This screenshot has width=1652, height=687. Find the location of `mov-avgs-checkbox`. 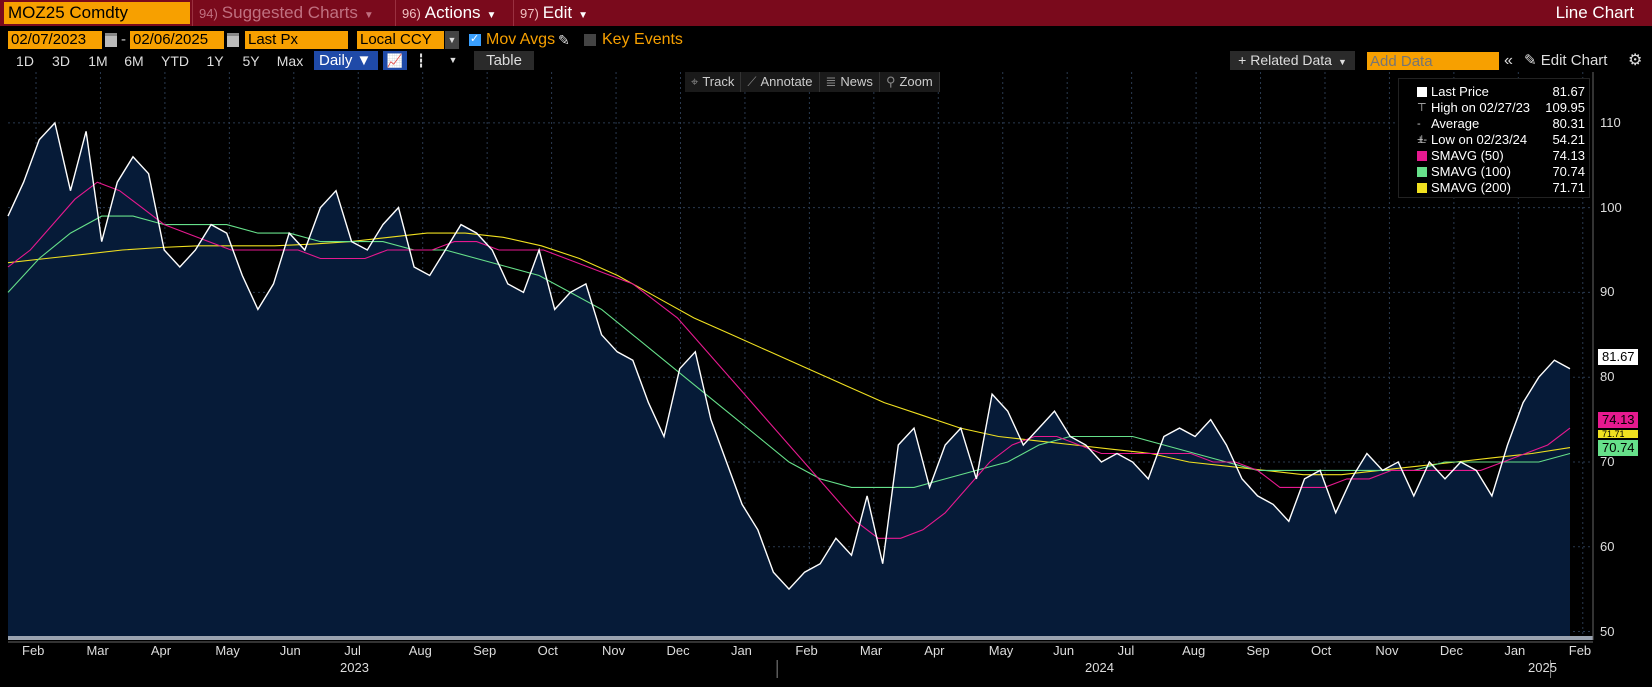

mov-avgs-checkbox is located at coordinates (475, 39).